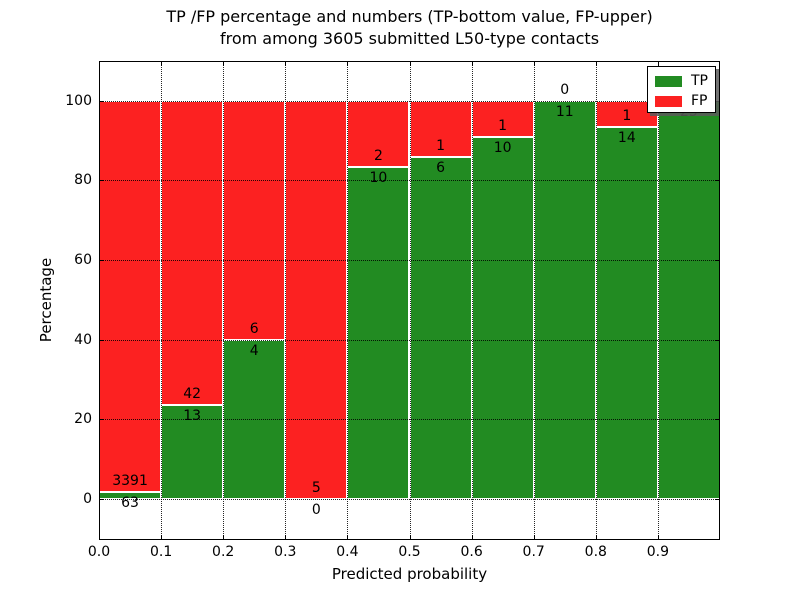 The height and width of the screenshot is (600, 800). Describe the element at coordinates (409, 574) in the screenshot. I see `x-axis-label: Predicted probability` at that location.